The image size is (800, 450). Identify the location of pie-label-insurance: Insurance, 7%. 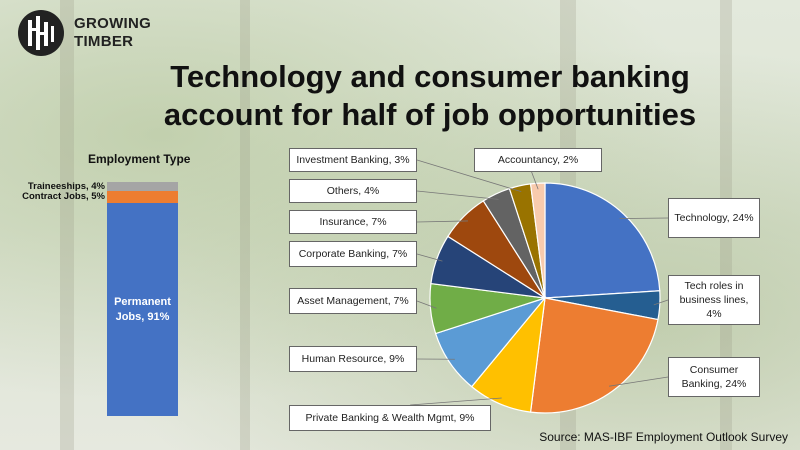
(353, 222).